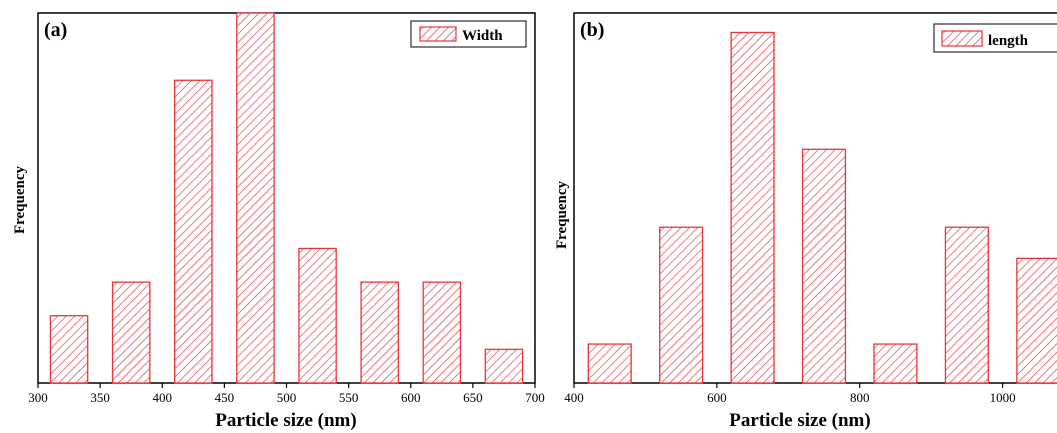 This screenshot has height=433, width=1057. Describe the element at coordinates (592, 30) in the screenshot. I see `panel-label-b: (b)` at that location.